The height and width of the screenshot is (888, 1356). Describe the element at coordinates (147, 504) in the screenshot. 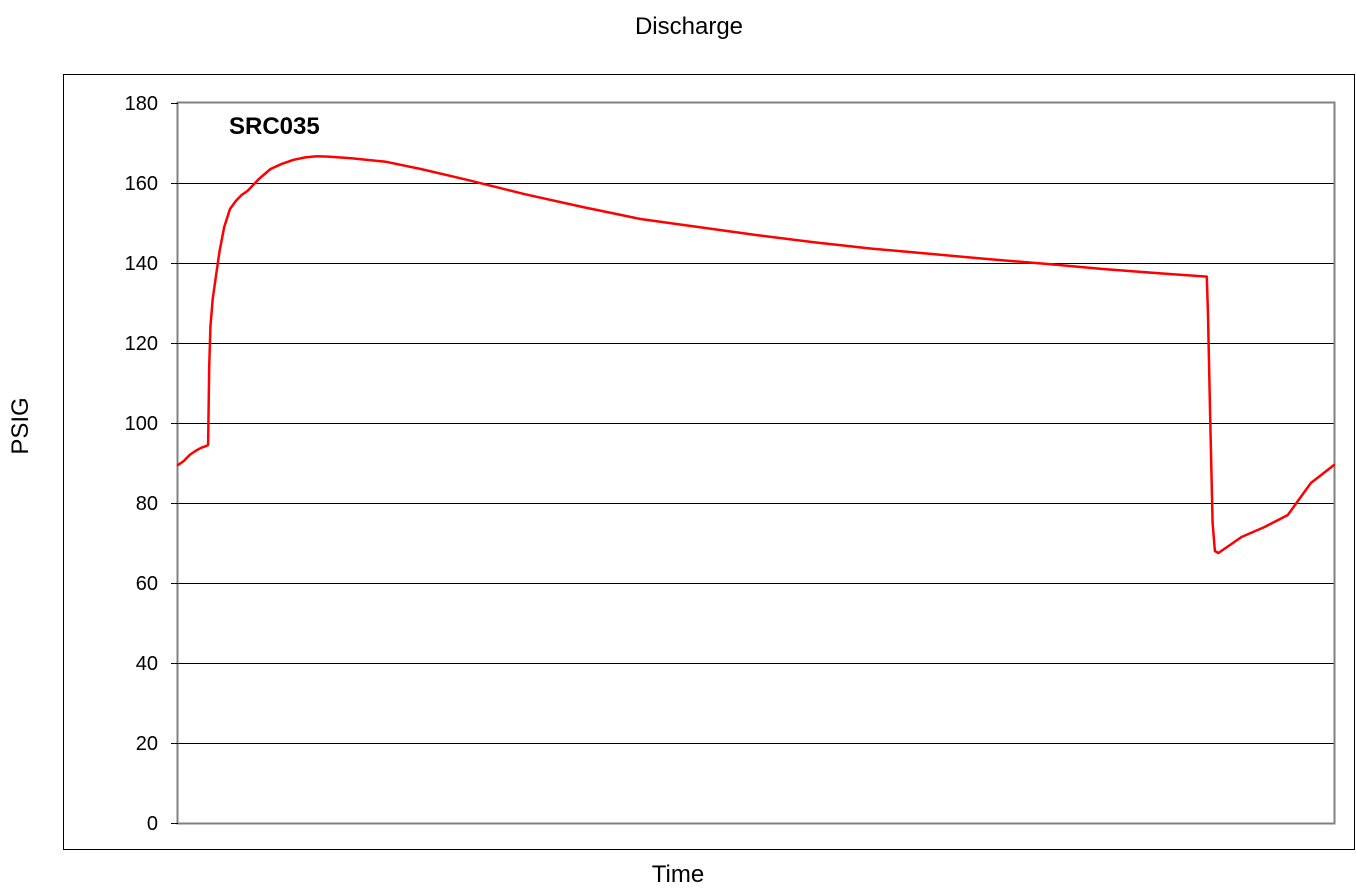

I see `y-tick-label: 80` at that location.